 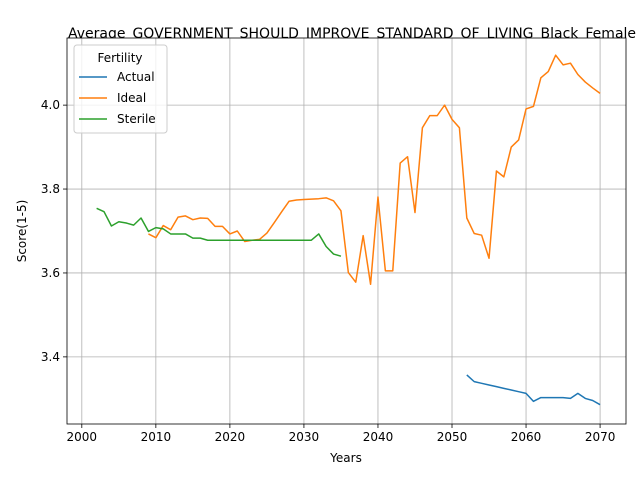 I want to click on x-tick-label: 2000, so click(x=82, y=437).